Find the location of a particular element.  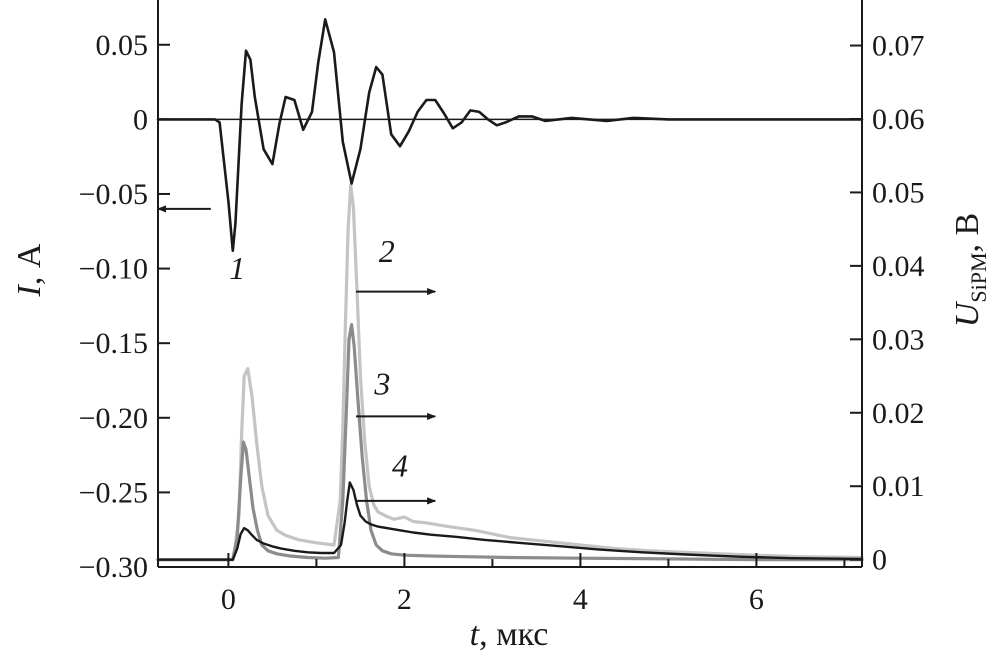

y-right-tick-label: 0.01 is located at coordinates (898, 486).